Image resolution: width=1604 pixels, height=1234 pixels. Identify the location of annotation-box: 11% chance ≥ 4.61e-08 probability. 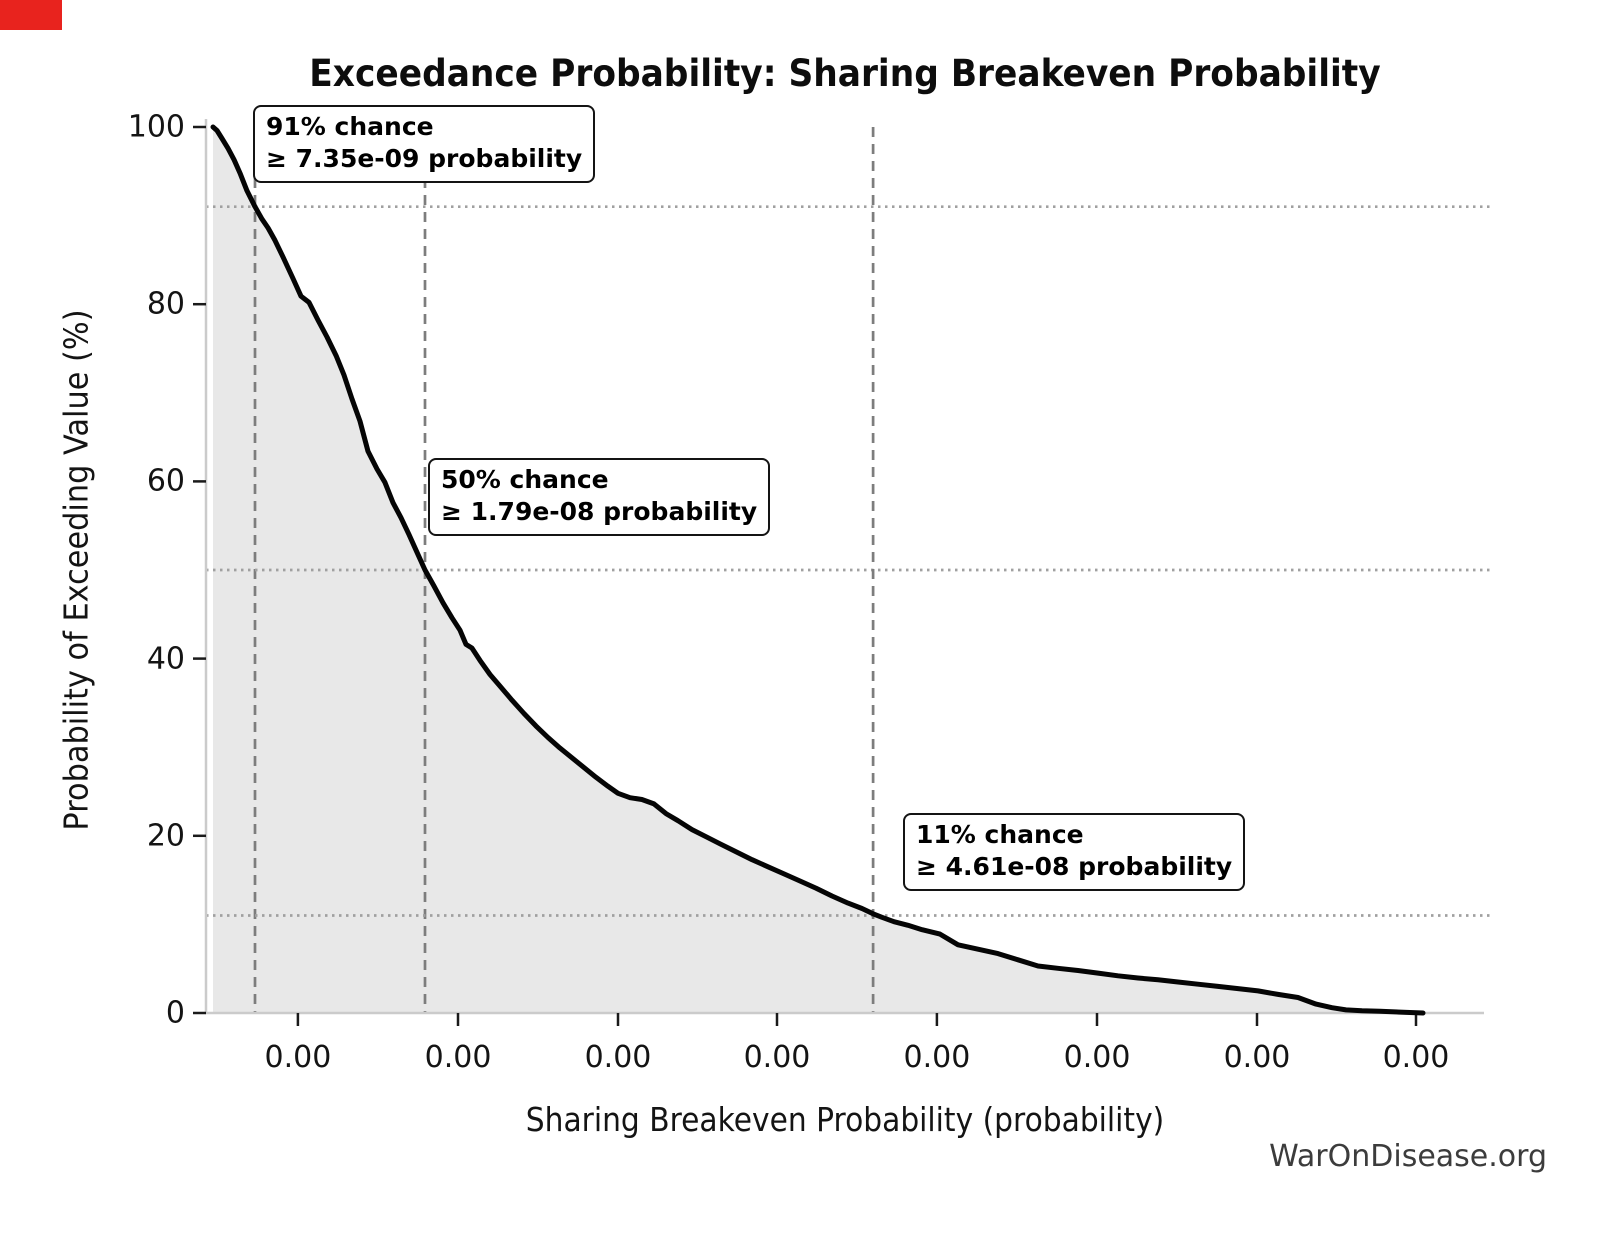
(1074, 852).